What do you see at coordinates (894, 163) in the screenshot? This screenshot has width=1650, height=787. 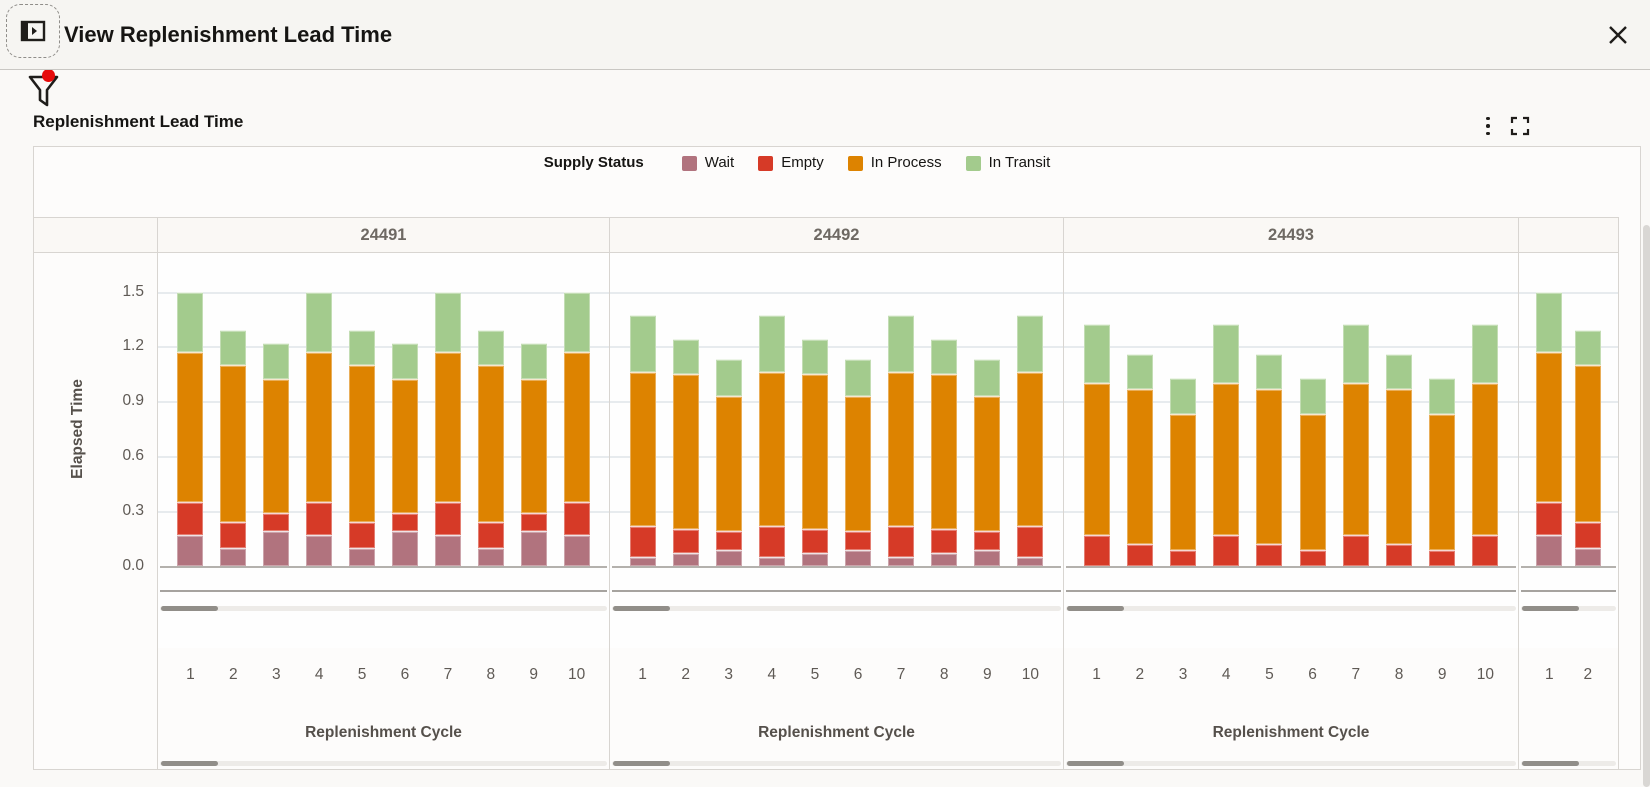 I see `legend-item: In Process` at bounding box center [894, 163].